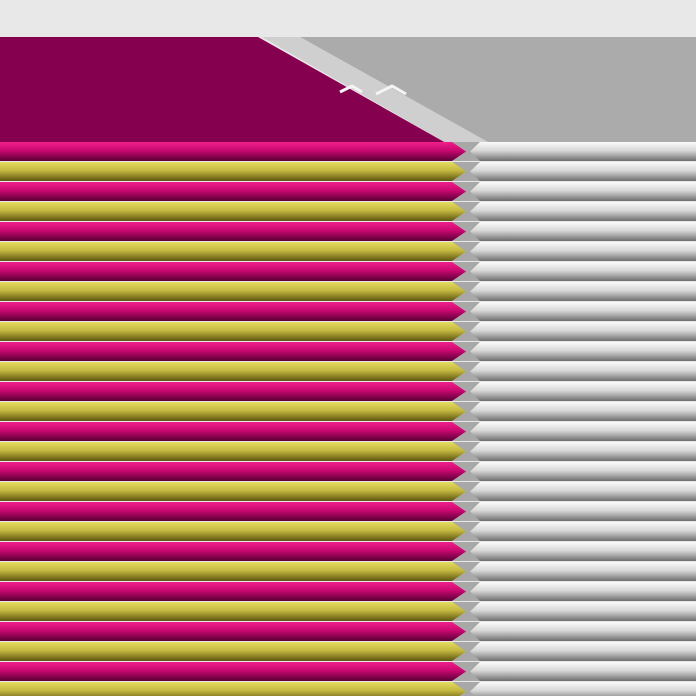 The width and height of the screenshot is (696, 696). I want to click on magenta-top-surface, so click(231, 94).